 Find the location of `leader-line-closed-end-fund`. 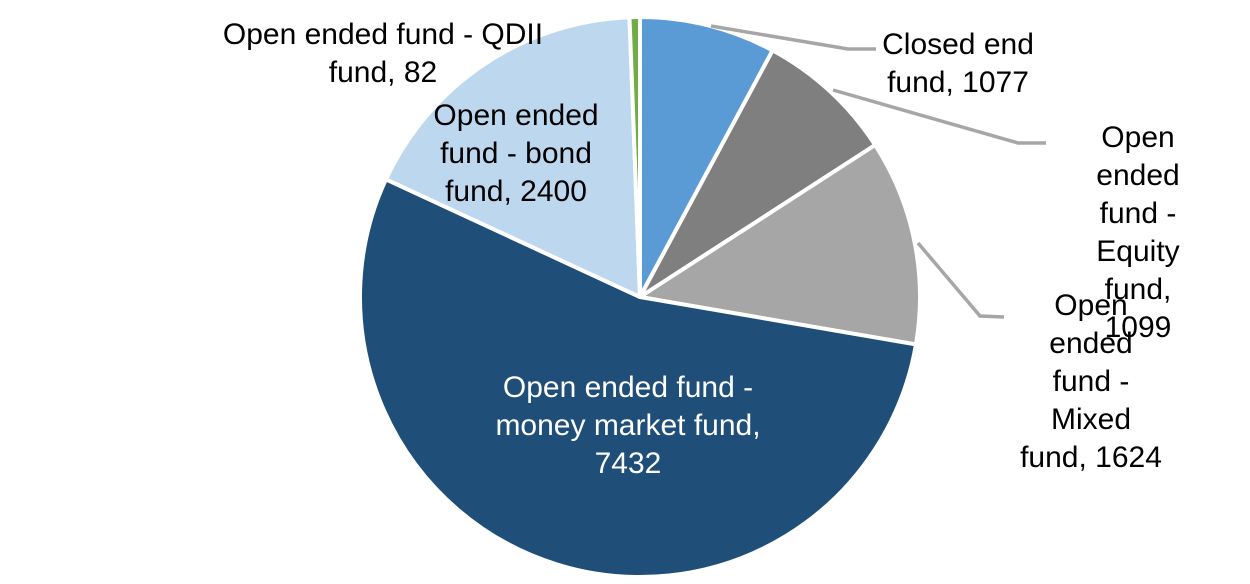

leader-line-closed-end-fund is located at coordinates (793, 37).